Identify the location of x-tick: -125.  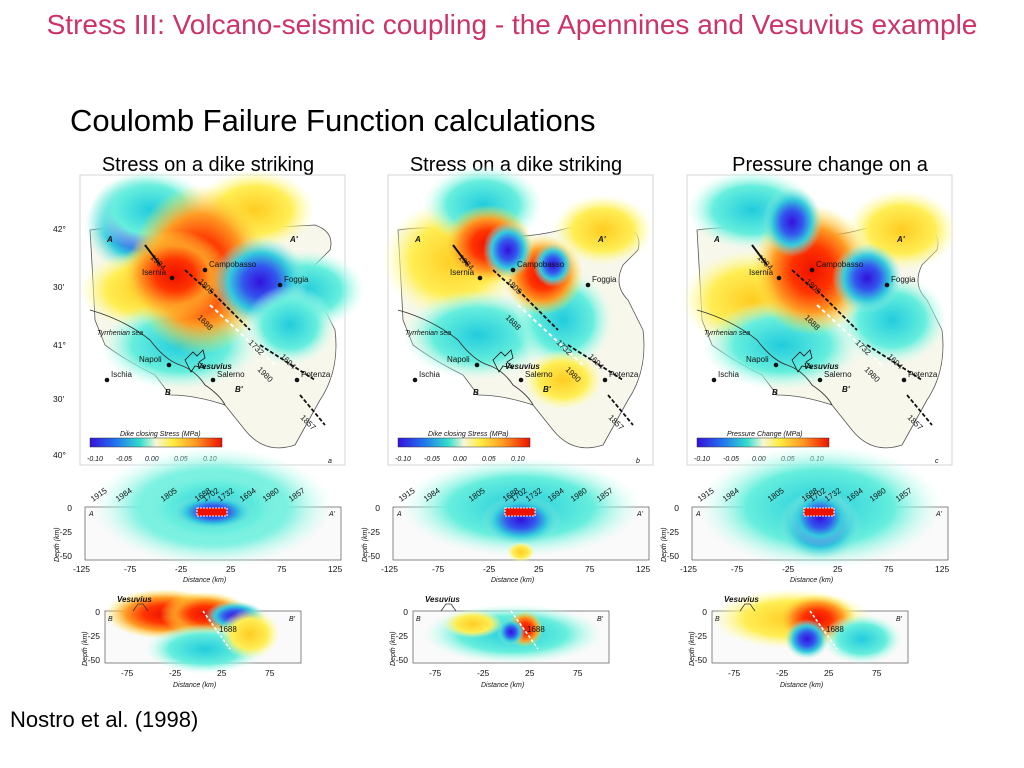
(688, 569).